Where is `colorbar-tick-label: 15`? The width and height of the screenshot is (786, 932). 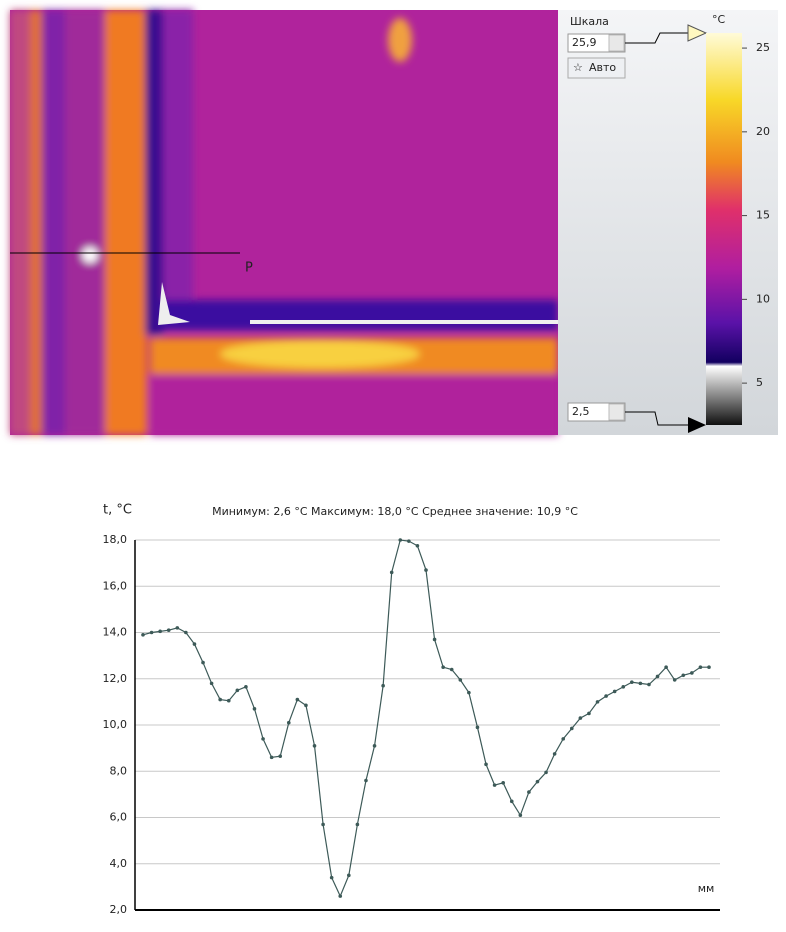 colorbar-tick-label: 15 is located at coordinates (763, 215).